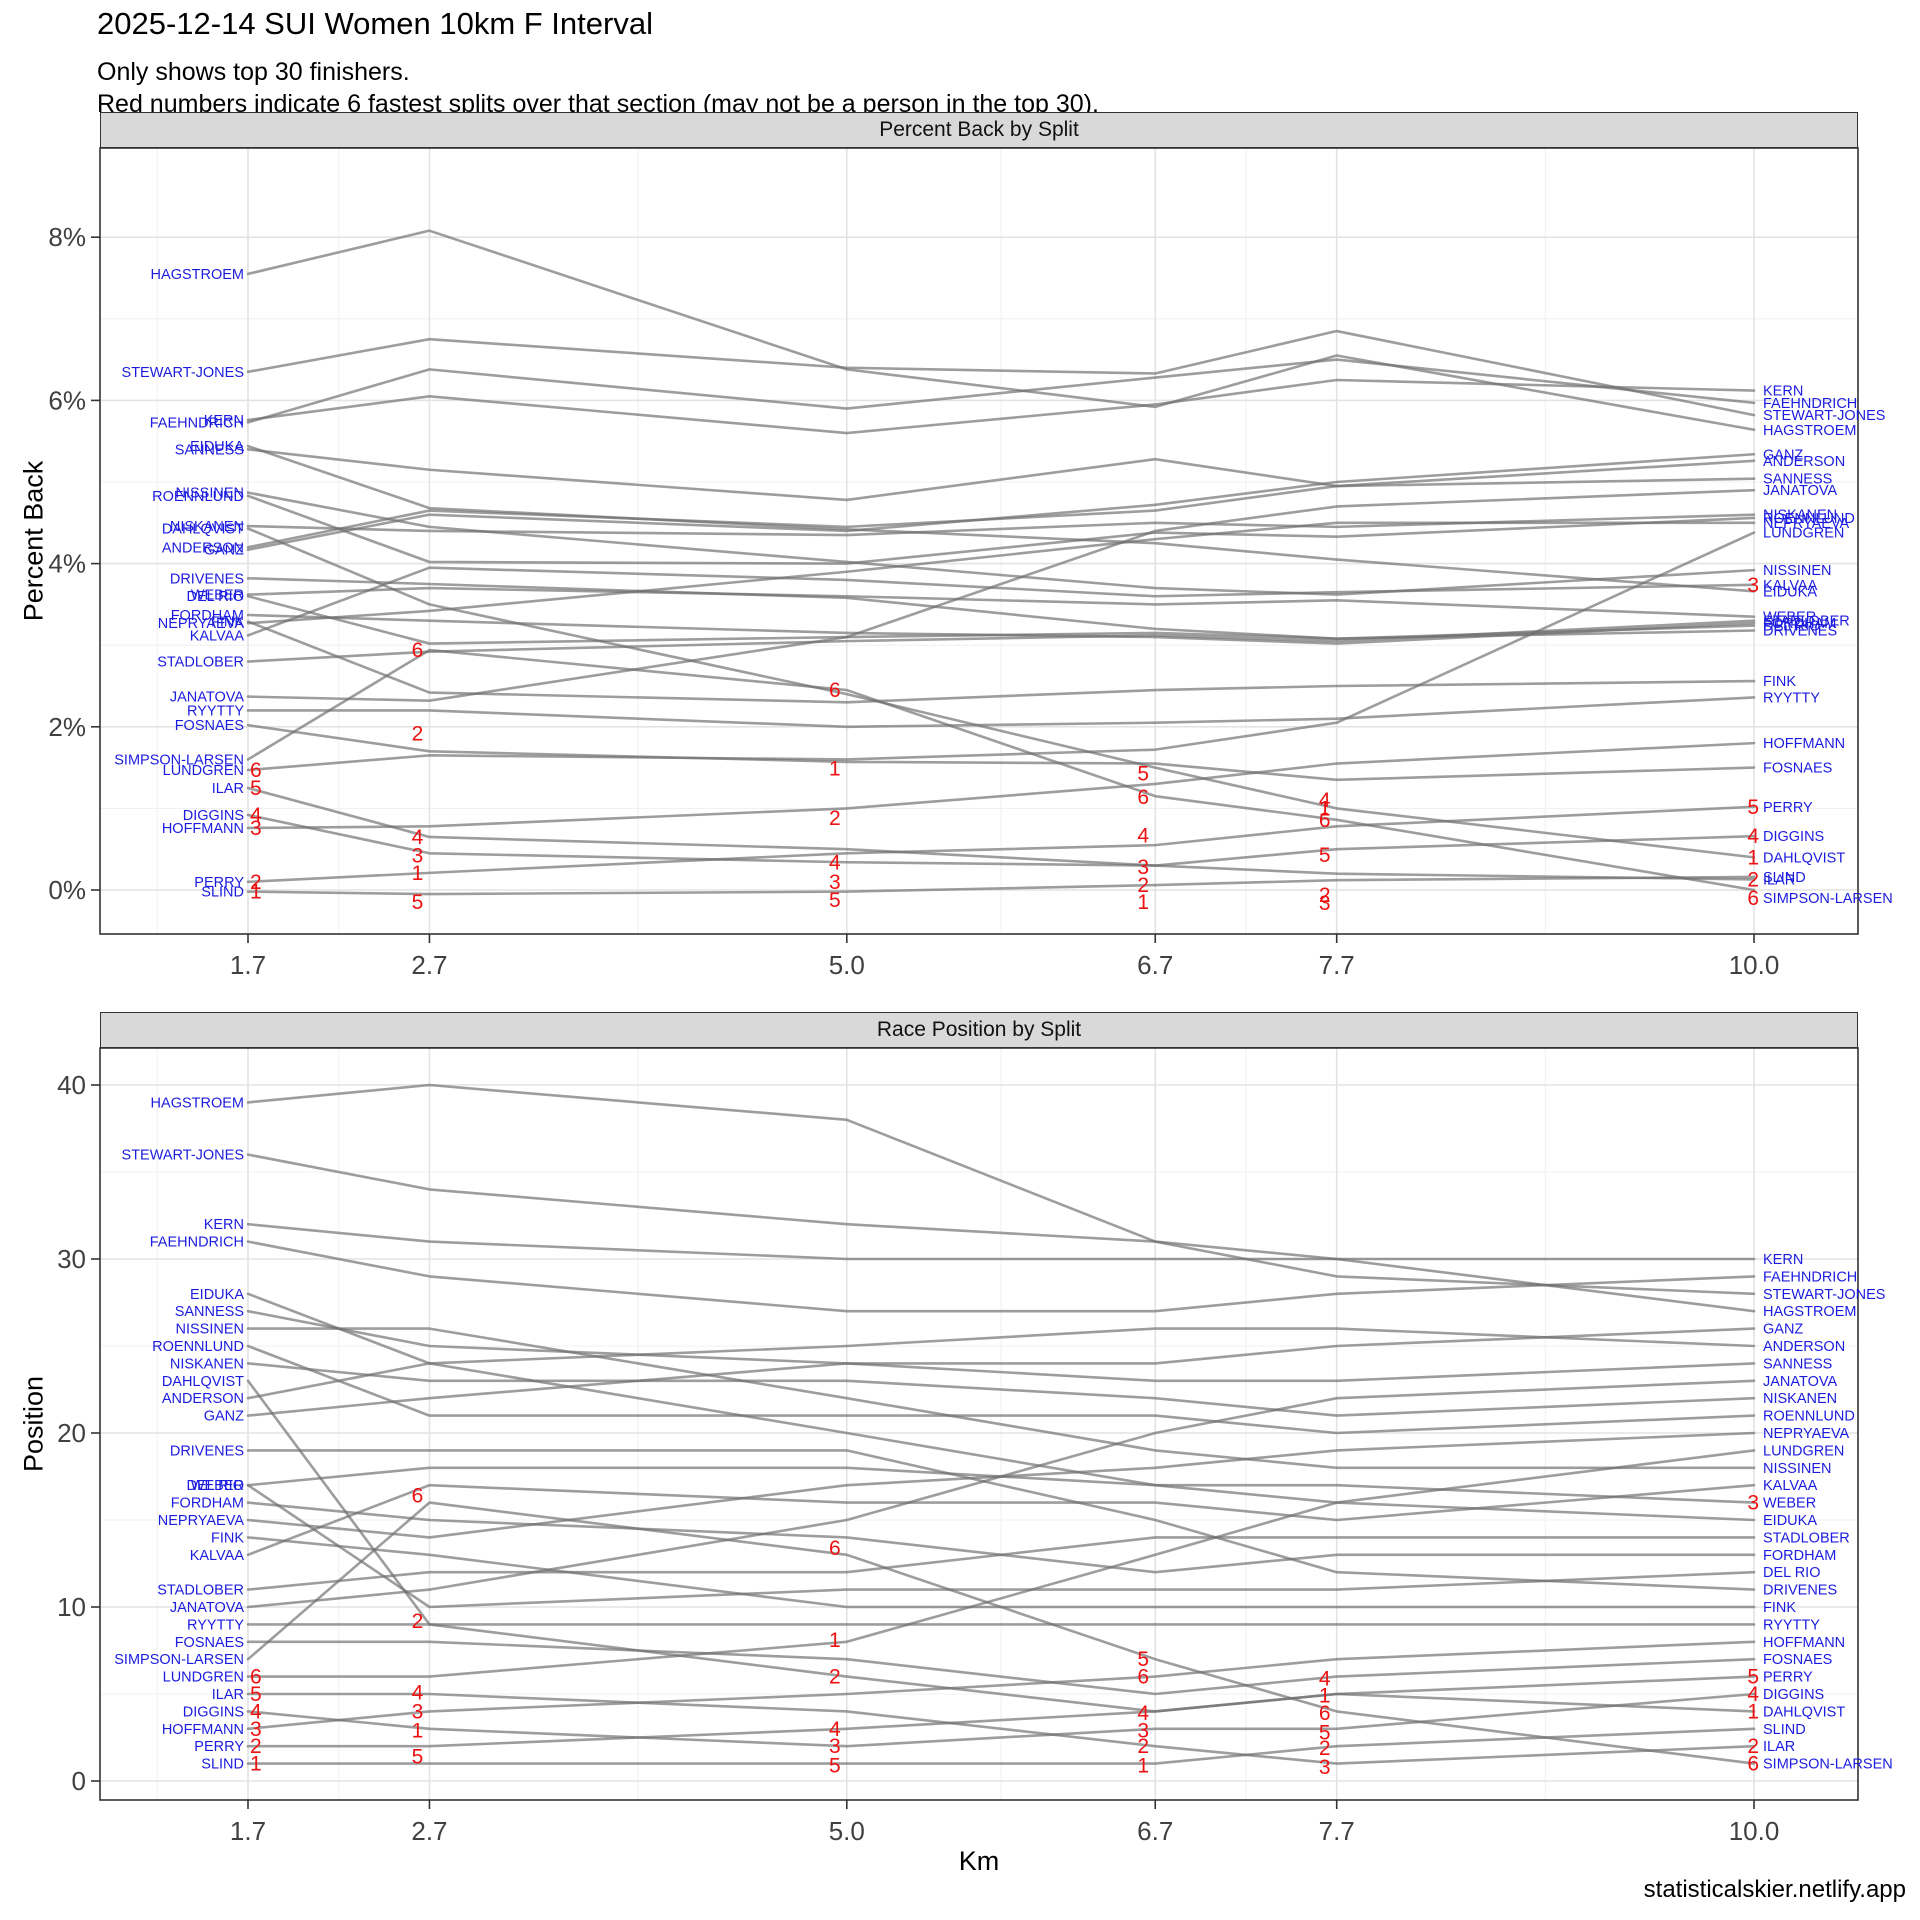 This screenshot has height=1920, width=1920. I want to click on series-line-janatova, so click(1001, 1494).